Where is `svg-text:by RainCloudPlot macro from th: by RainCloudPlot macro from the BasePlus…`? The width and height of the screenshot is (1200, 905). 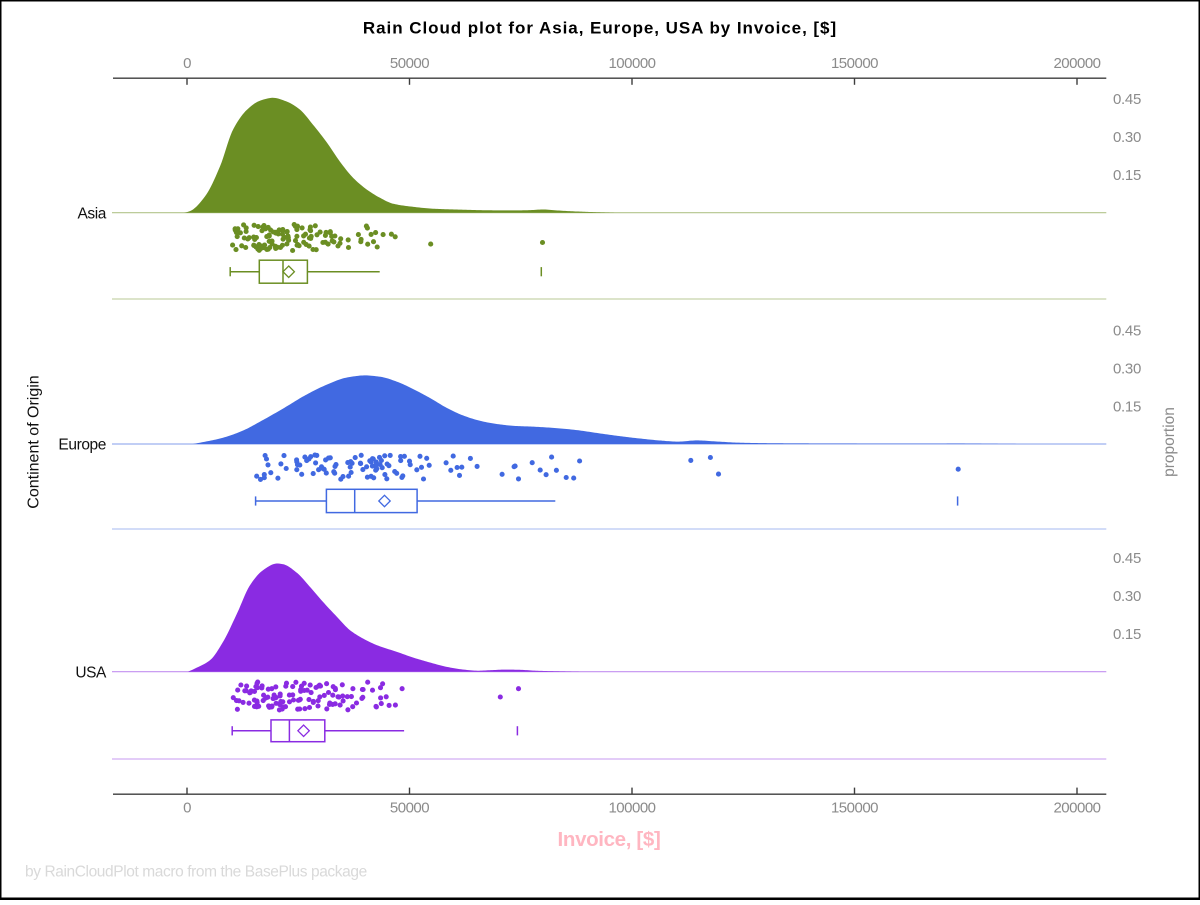
svg-text:by RainCloudPlot macro from th: by RainCloudPlot macro from the BasePlus… is located at coordinates (196, 871).